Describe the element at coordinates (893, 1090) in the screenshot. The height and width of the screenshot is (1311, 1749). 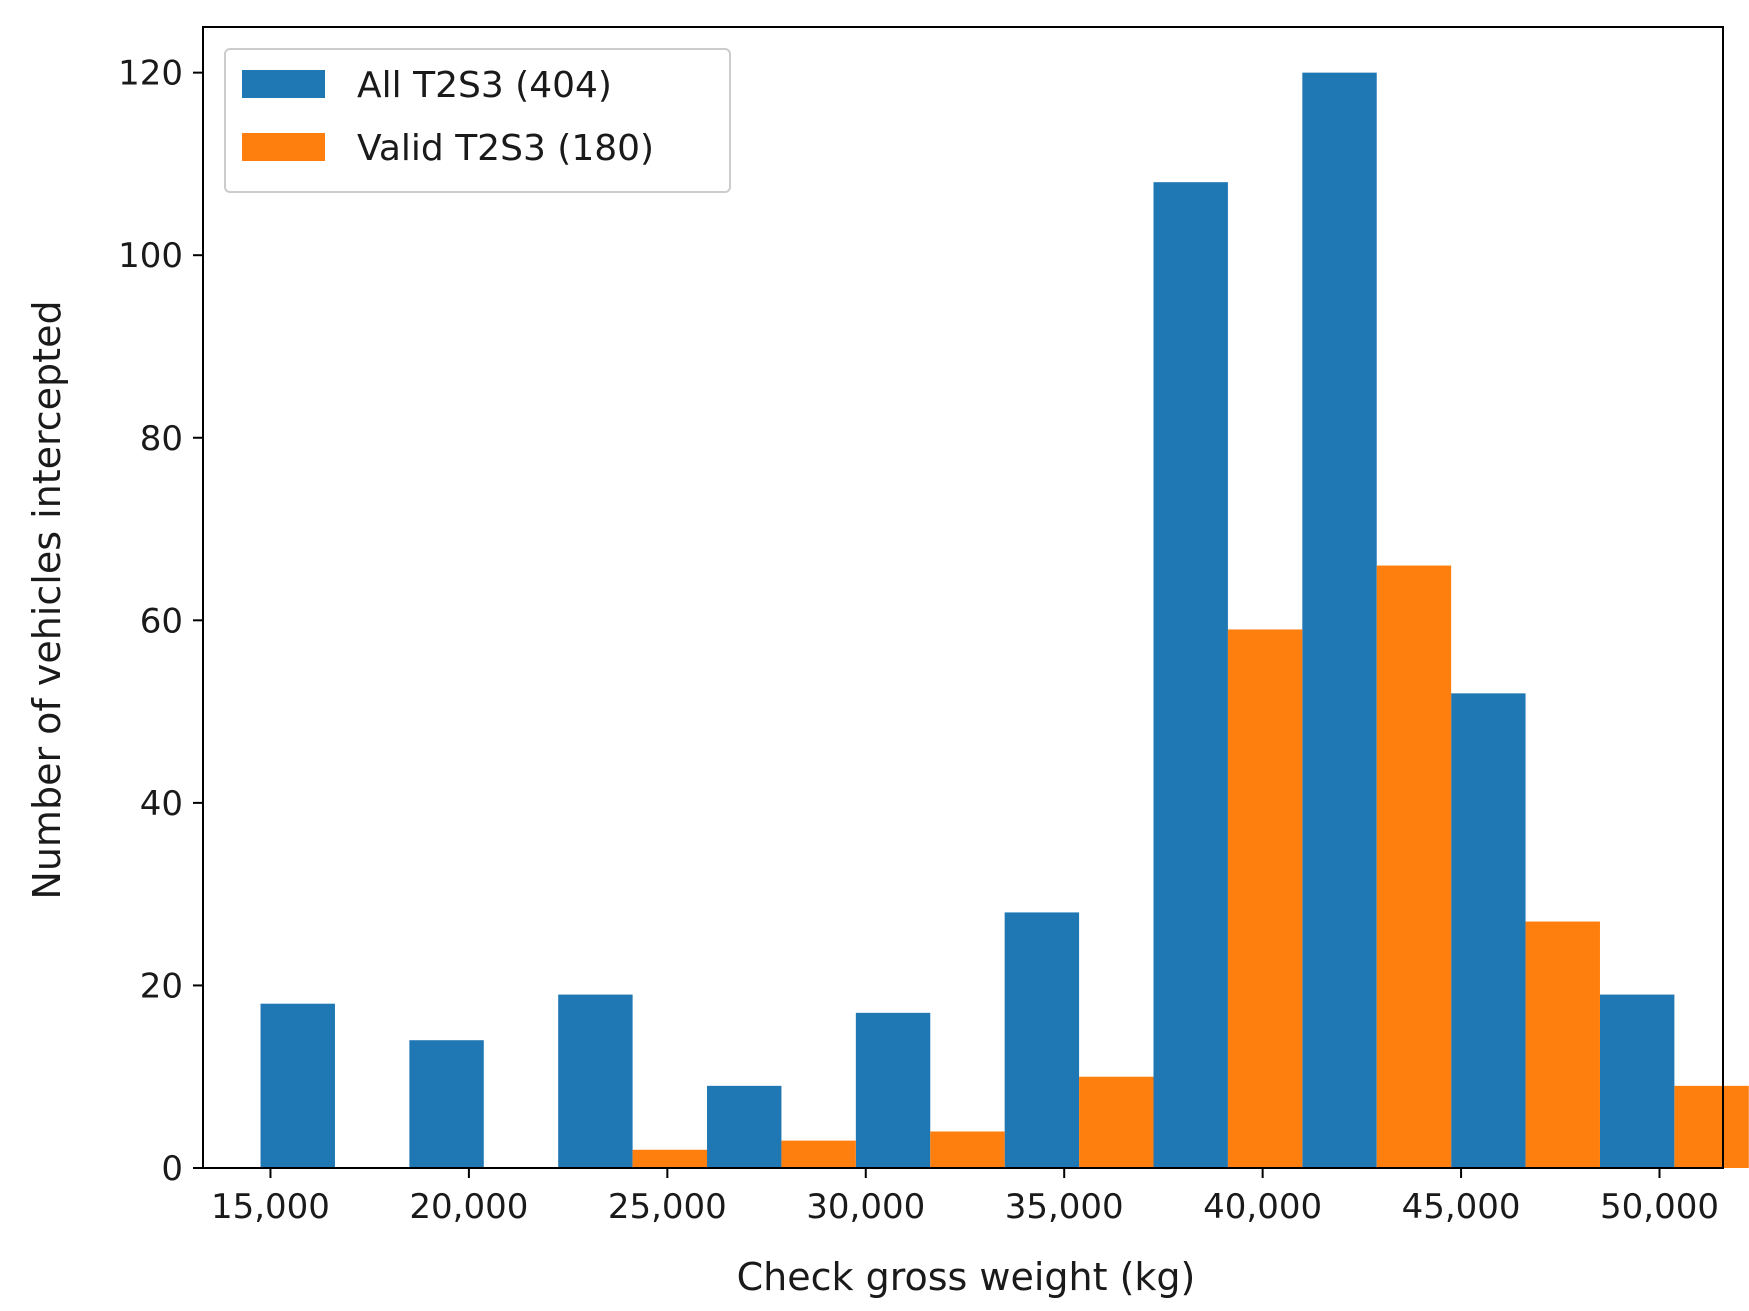
I see `bar-s1-bin5` at that location.